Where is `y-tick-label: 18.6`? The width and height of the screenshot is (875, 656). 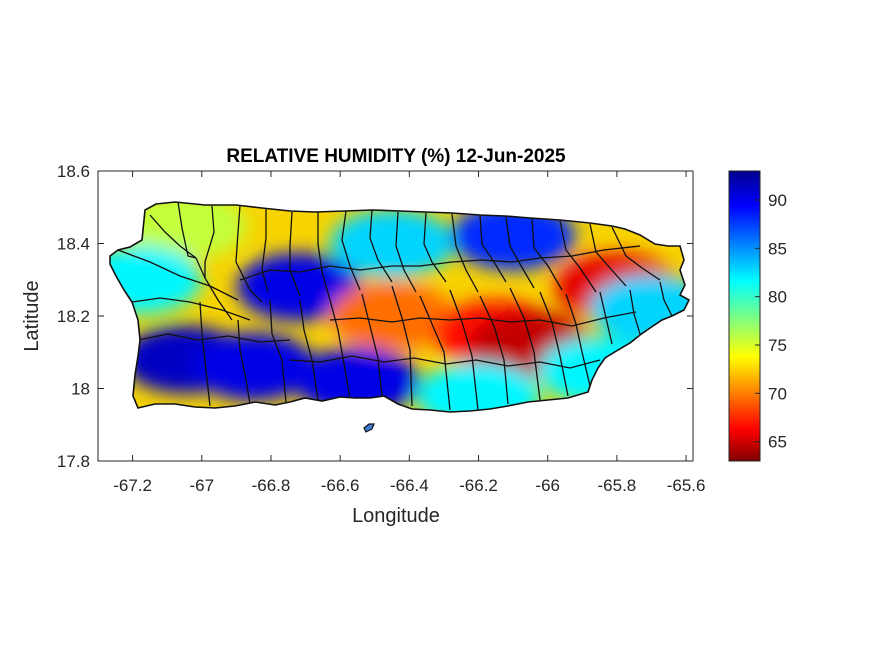
y-tick-label: 18.6 is located at coordinates (73, 171).